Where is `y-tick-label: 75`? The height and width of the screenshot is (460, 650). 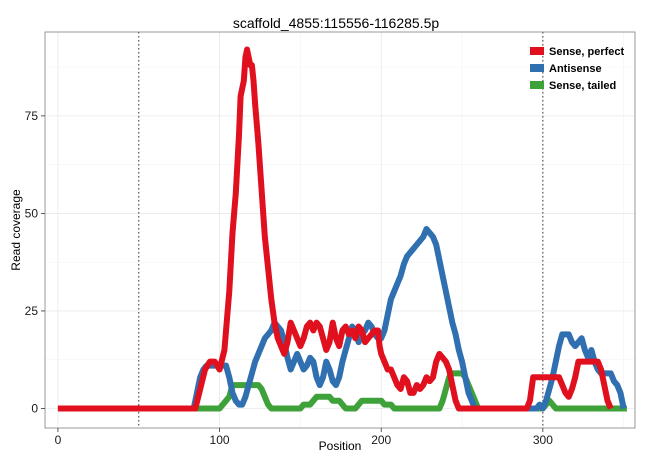 y-tick-label: 75 is located at coordinates (32, 116).